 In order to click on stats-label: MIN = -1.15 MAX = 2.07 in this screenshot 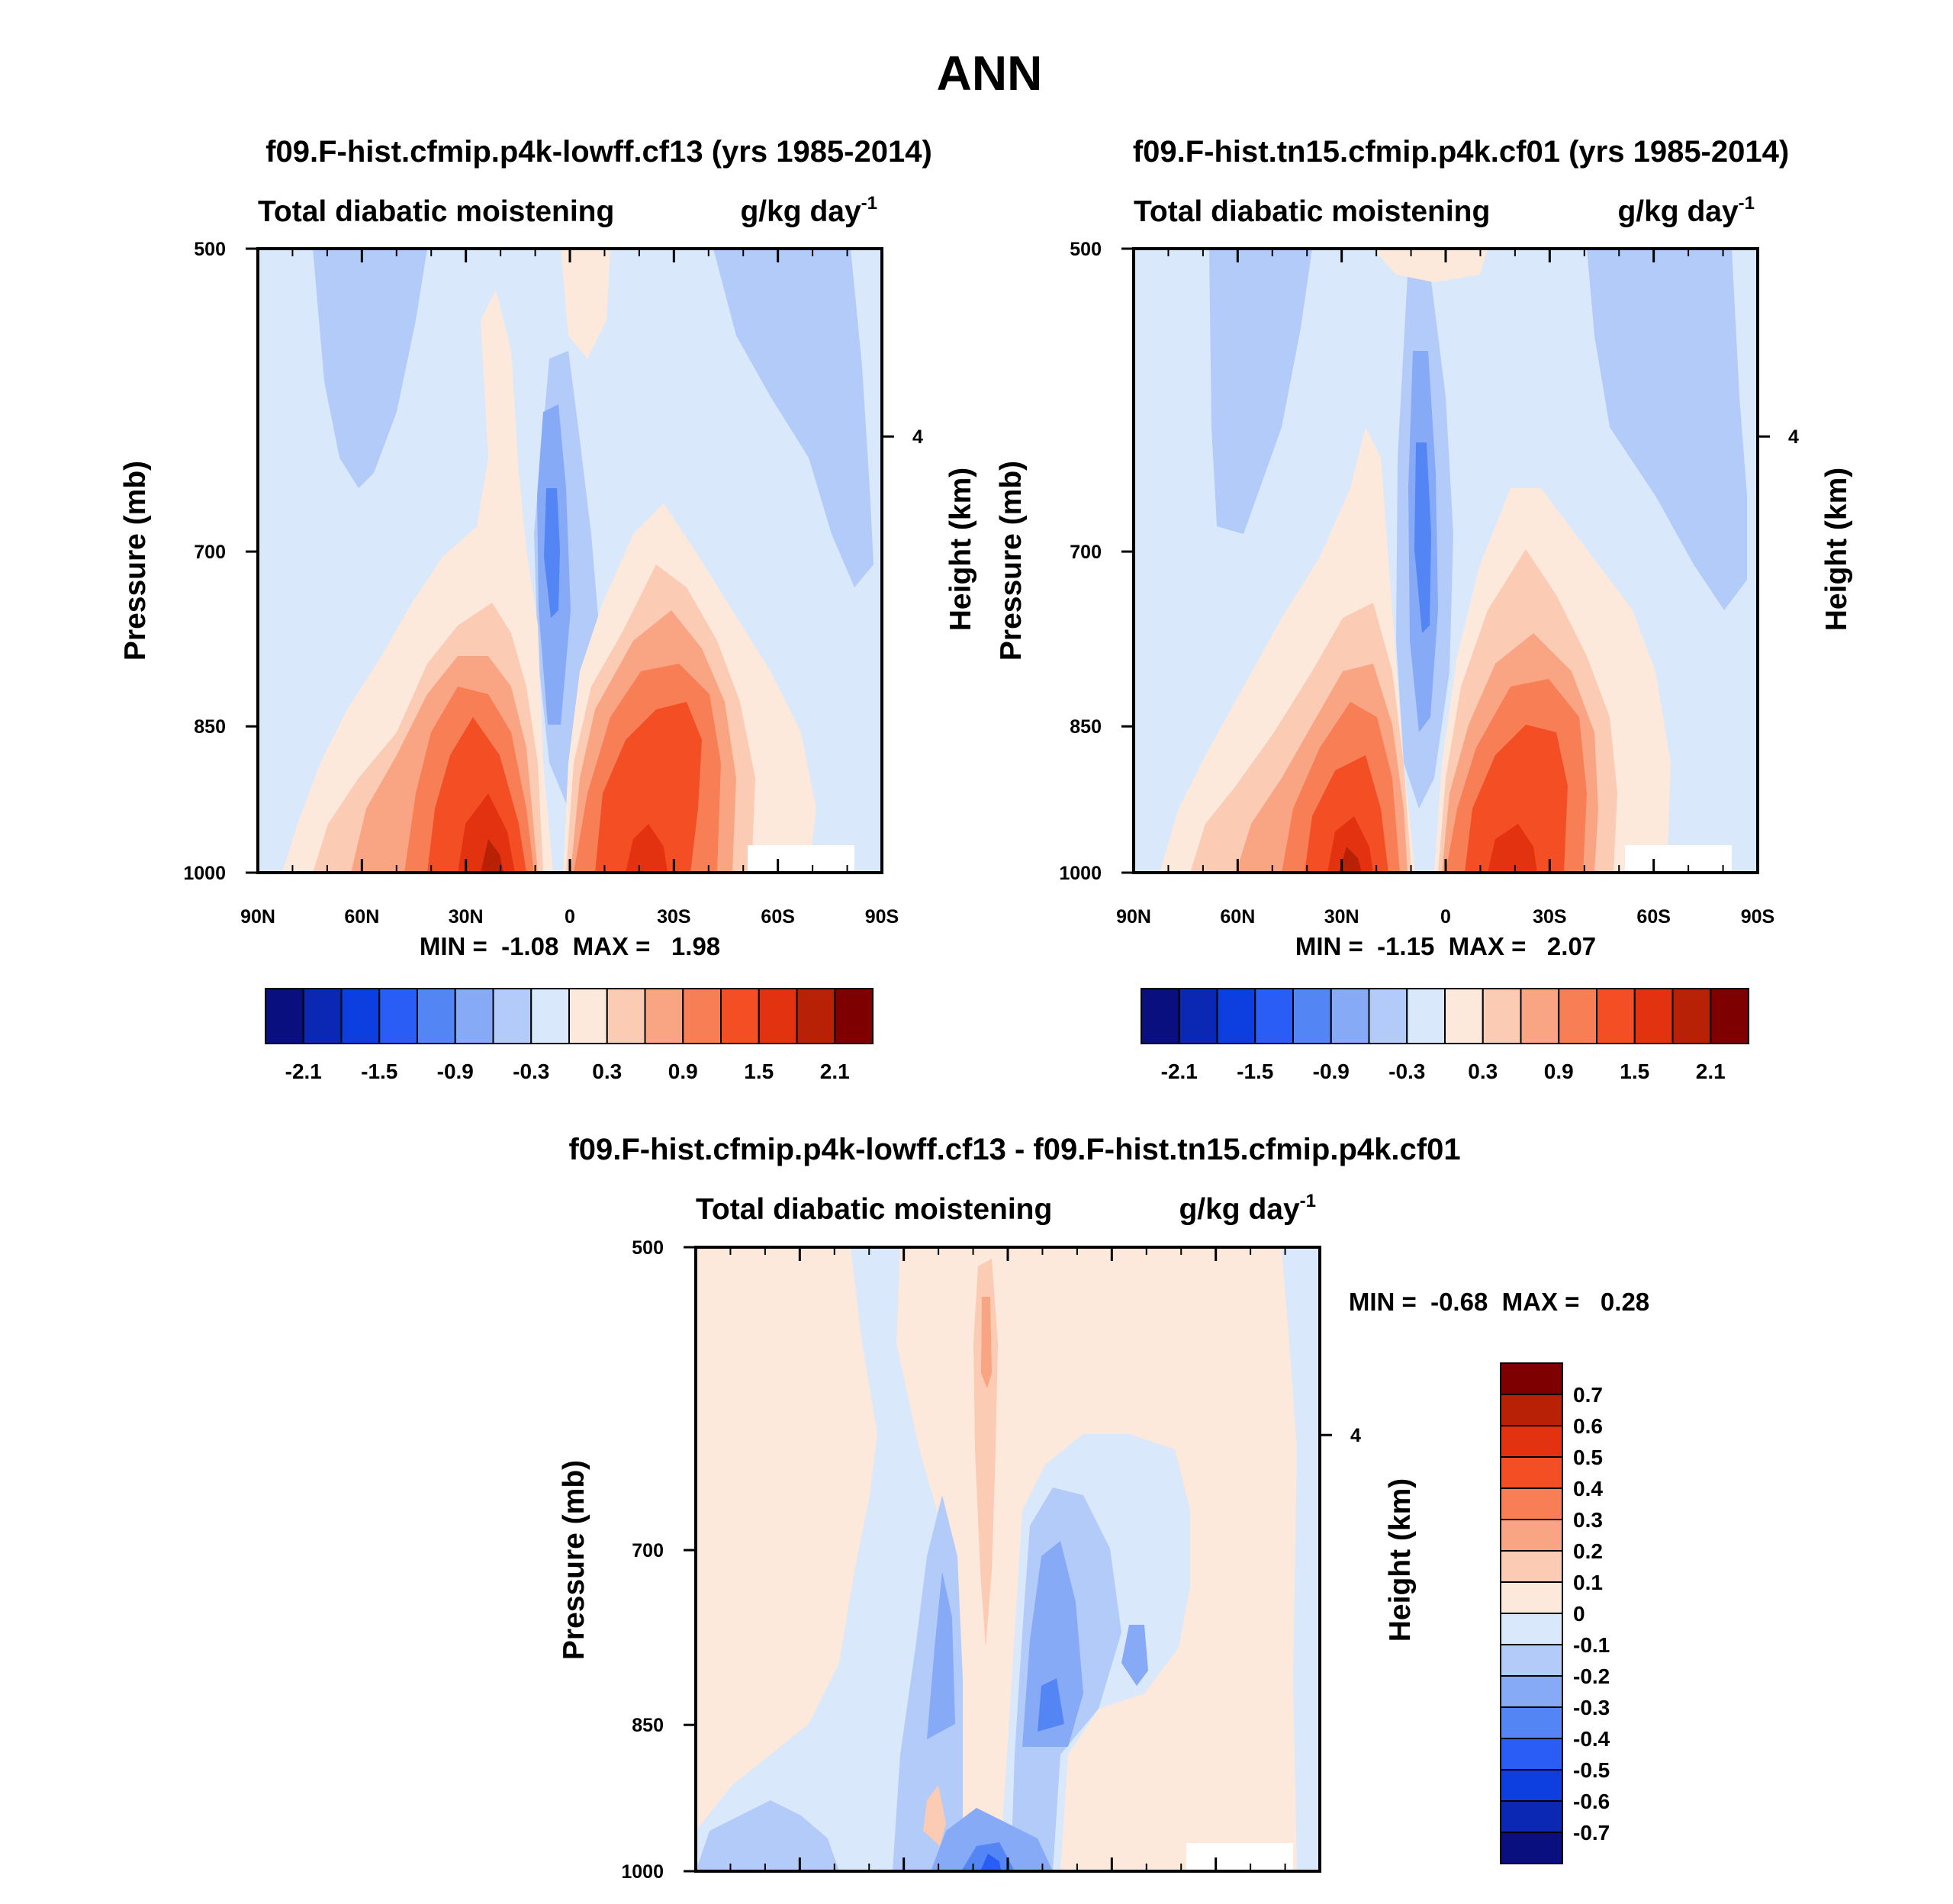, I will do `click(1446, 946)`.